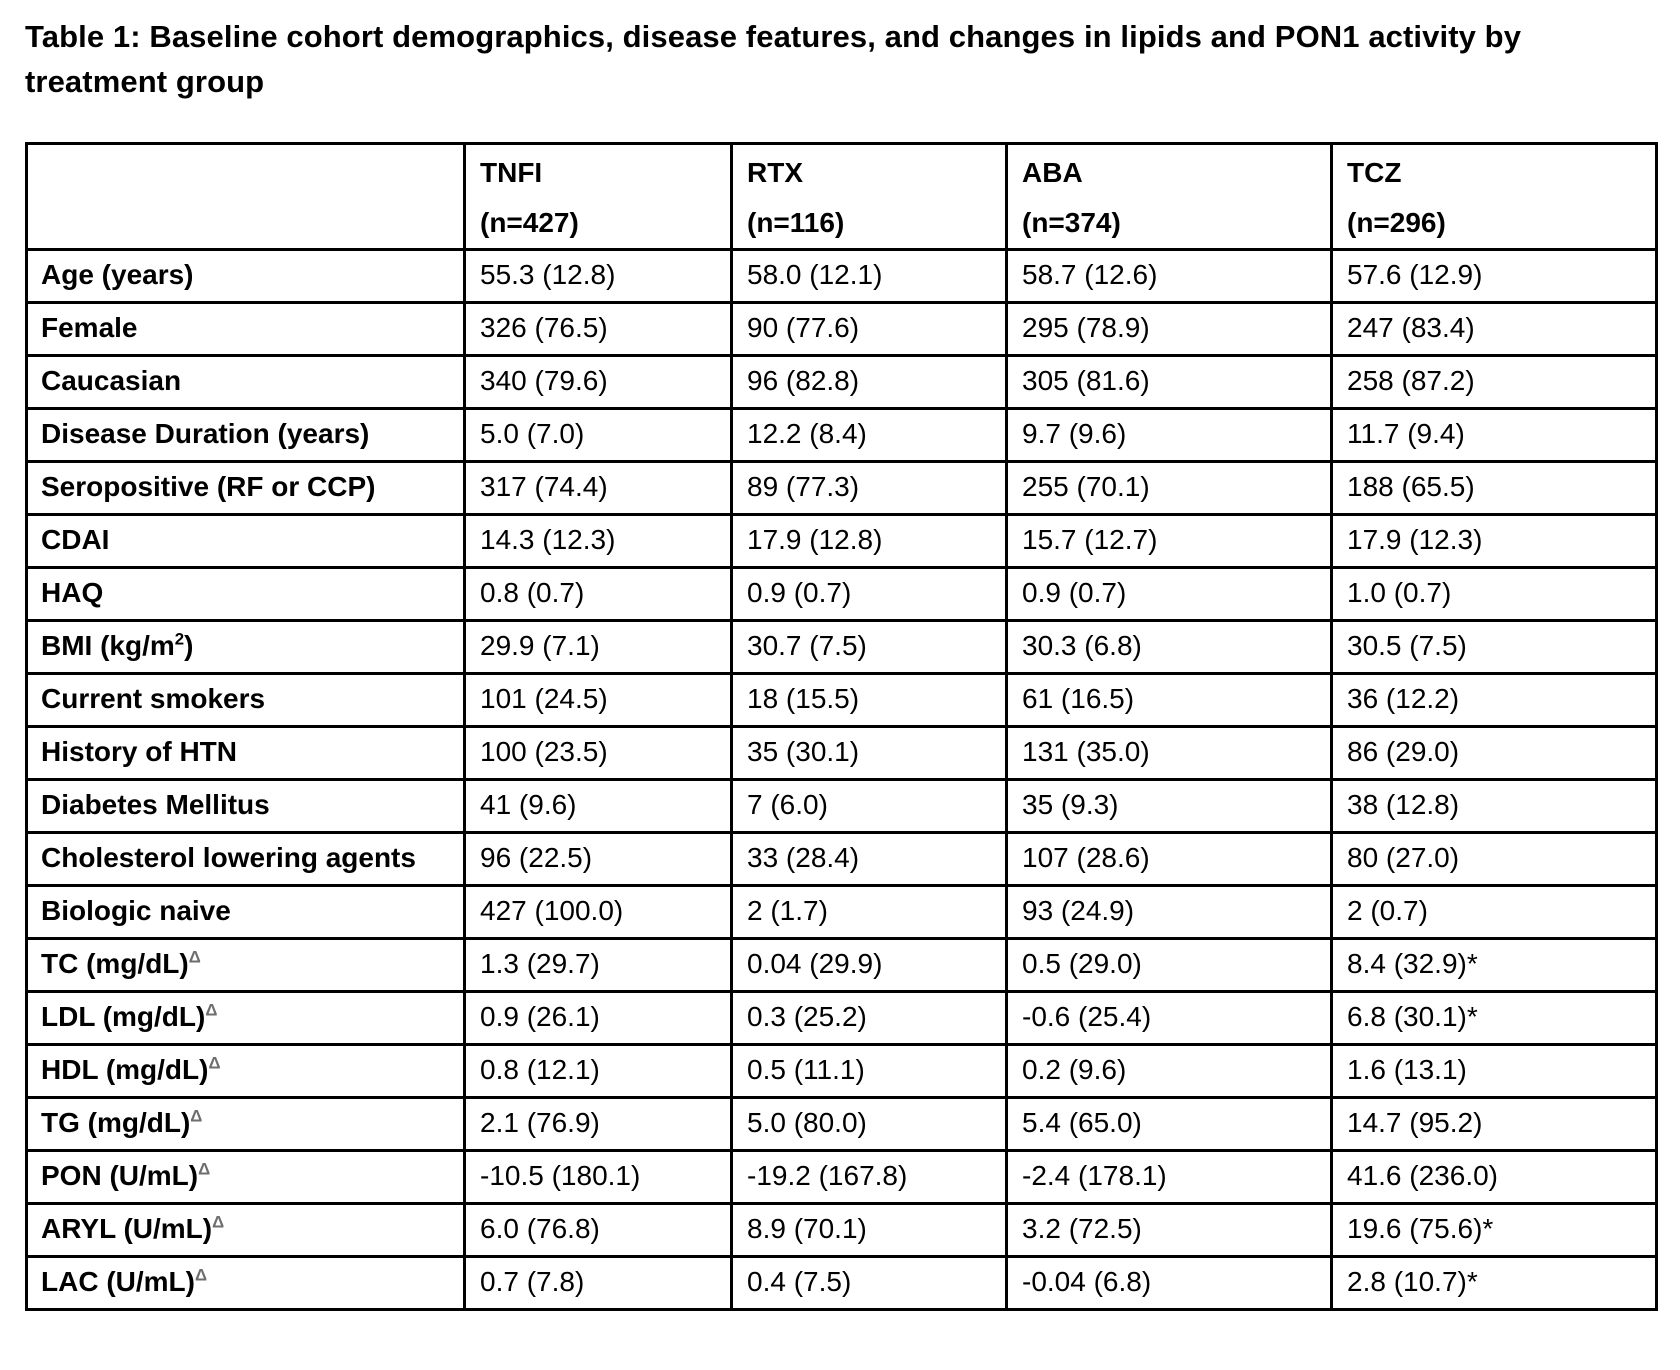  I want to click on value-cell: 12.2 (8.4), so click(869, 435).